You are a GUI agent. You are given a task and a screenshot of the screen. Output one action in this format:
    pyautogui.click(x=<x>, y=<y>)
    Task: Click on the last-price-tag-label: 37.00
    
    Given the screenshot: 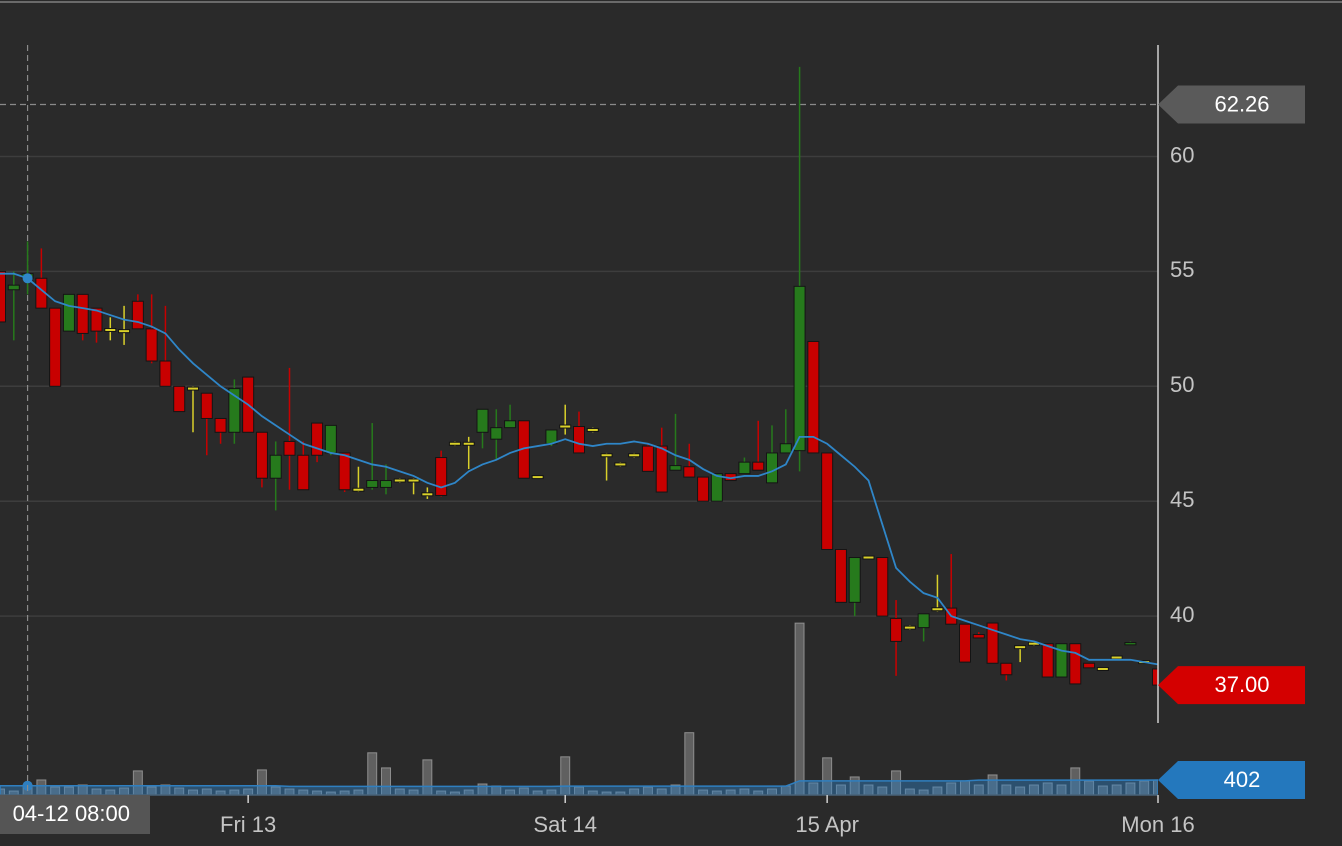 What is the action you would take?
    pyautogui.click(x=1241, y=684)
    